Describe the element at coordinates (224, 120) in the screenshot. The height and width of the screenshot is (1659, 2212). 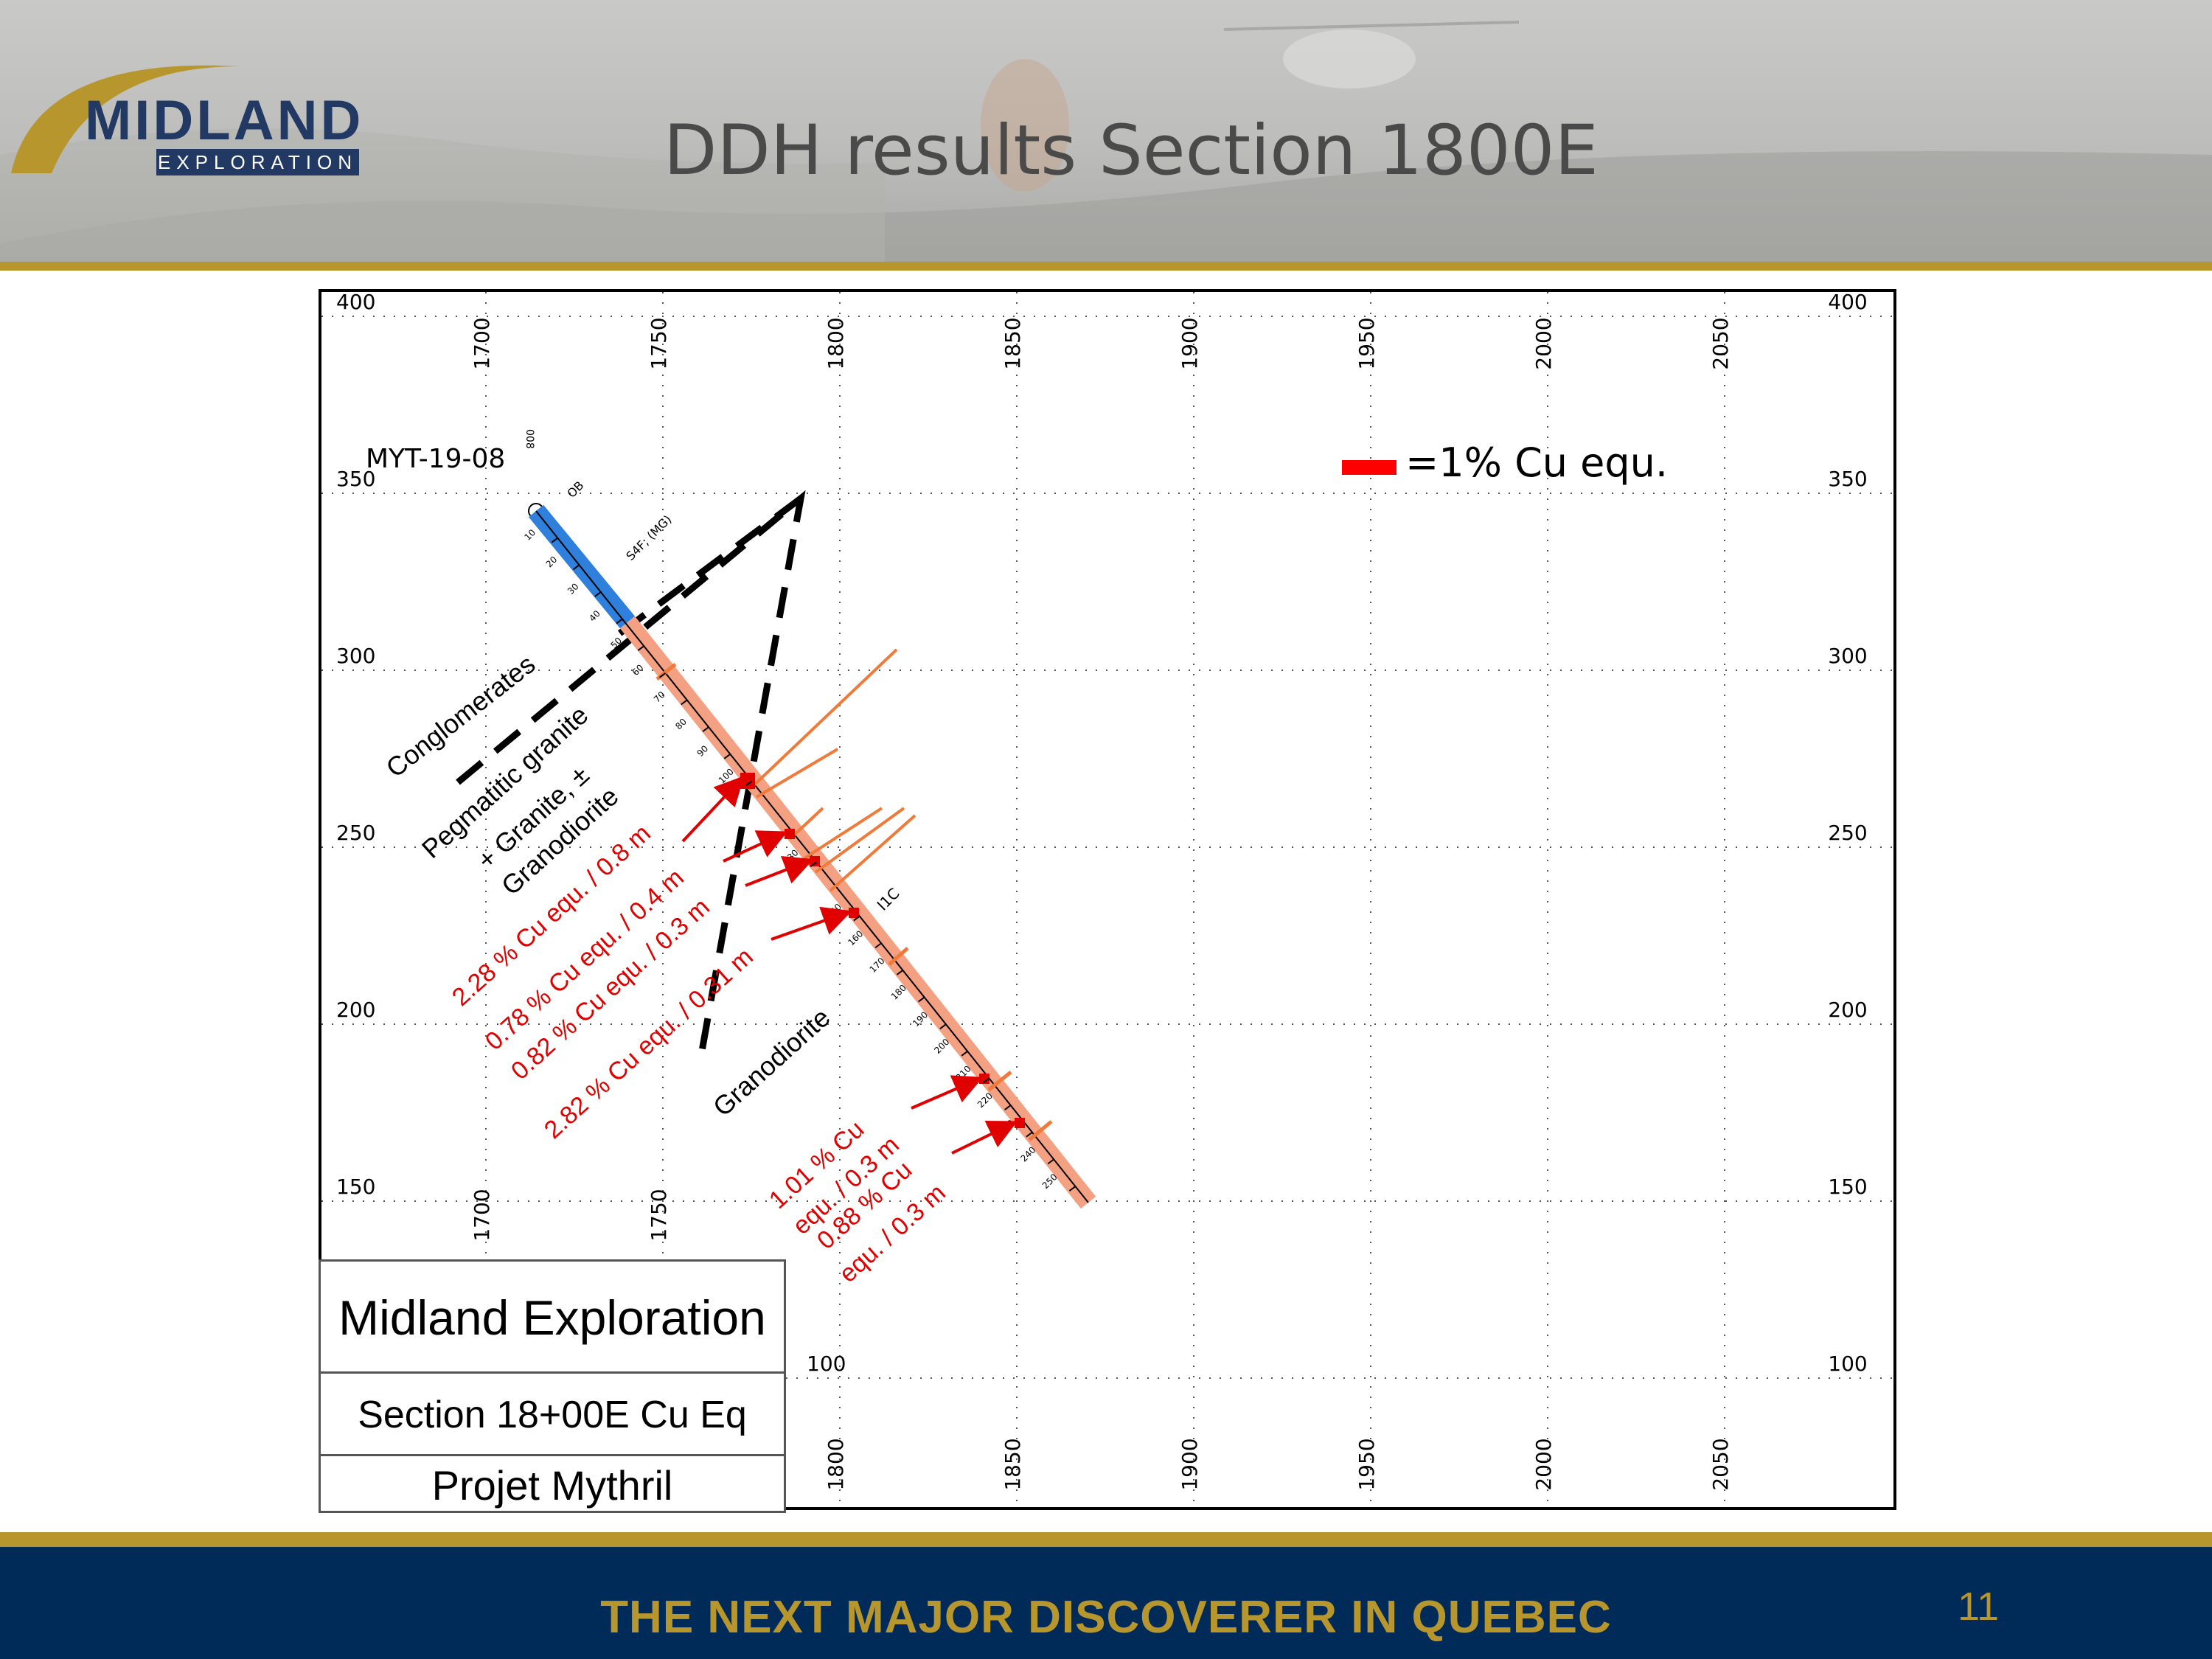
I see `logo-wordmark: MIDLAND` at that location.